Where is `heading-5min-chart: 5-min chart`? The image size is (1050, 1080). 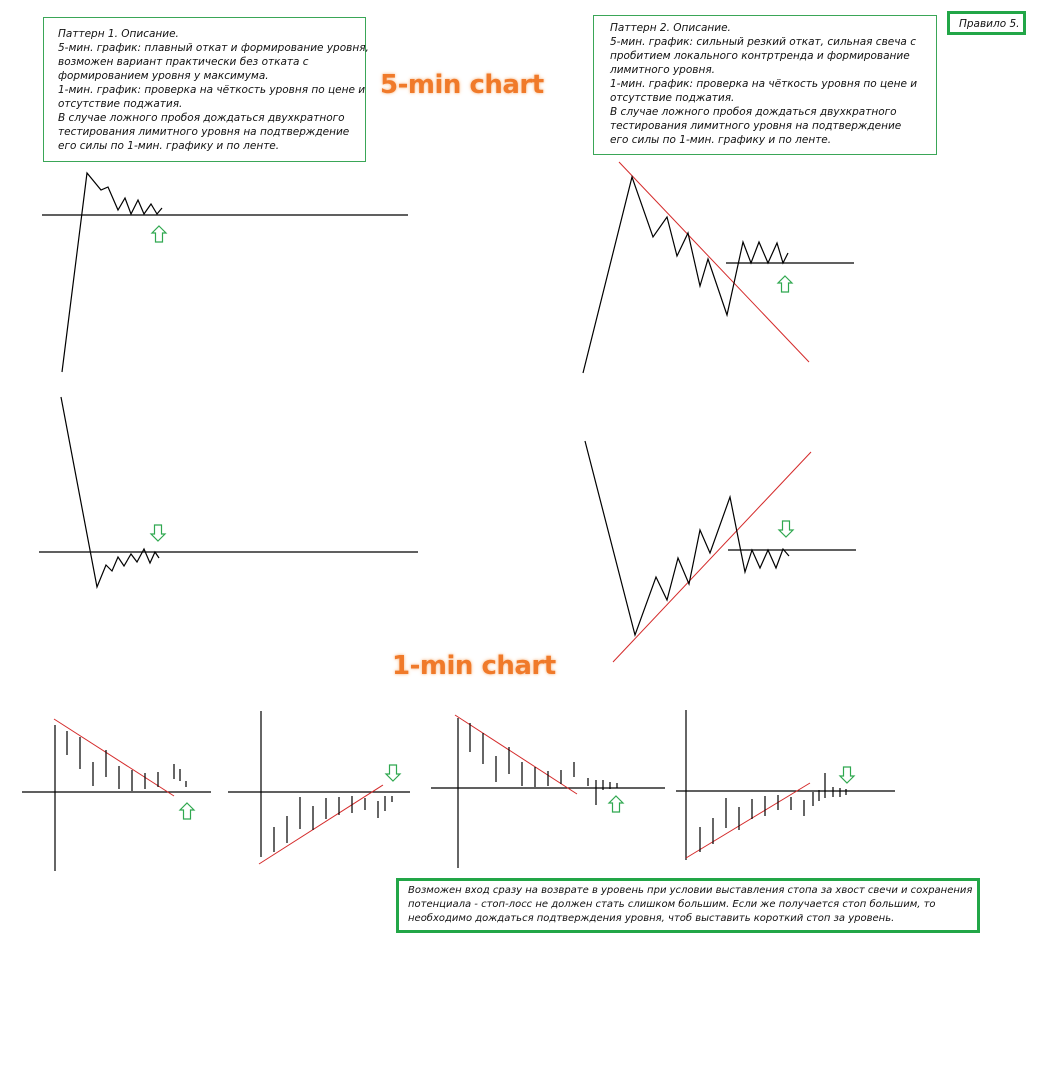 heading-5min-chart: 5-min chart is located at coordinates (462, 85).